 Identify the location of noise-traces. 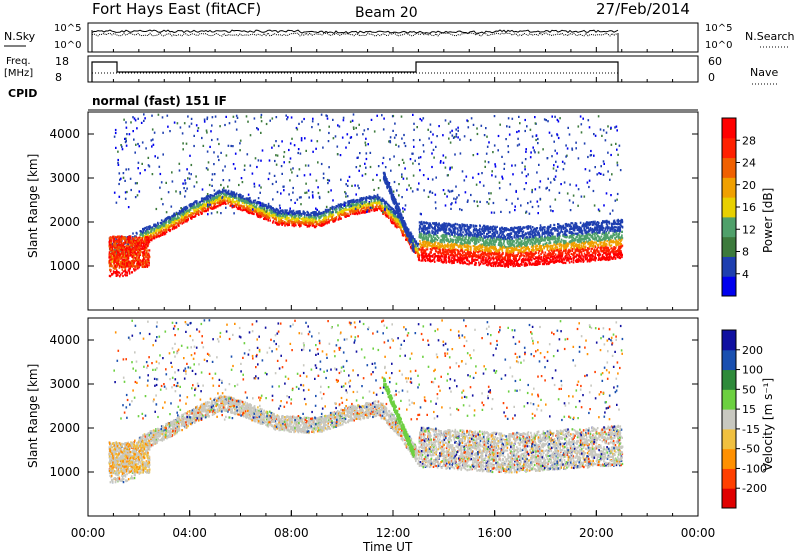
(355, 41).